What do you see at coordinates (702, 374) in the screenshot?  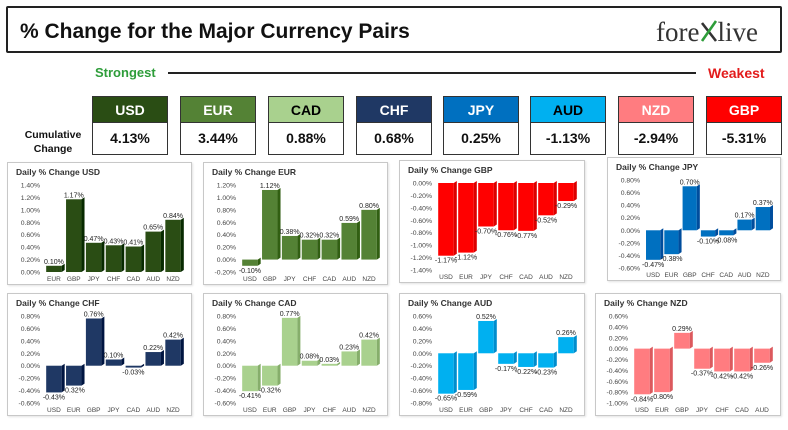 I see `data-label: -0.37%` at bounding box center [702, 374].